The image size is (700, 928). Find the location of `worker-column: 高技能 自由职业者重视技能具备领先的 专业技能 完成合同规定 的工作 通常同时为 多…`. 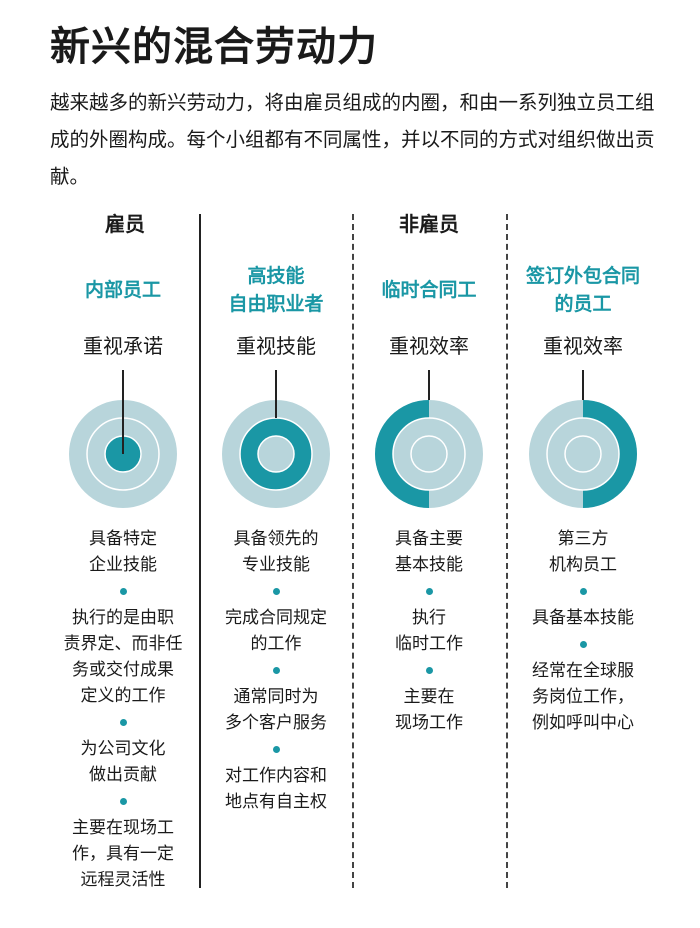

worker-column: 高技能 自由职业者重视技能具备领先的 专业技能 完成合同规定 的工作 通常同时为 多… is located at coordinates (276, 536).